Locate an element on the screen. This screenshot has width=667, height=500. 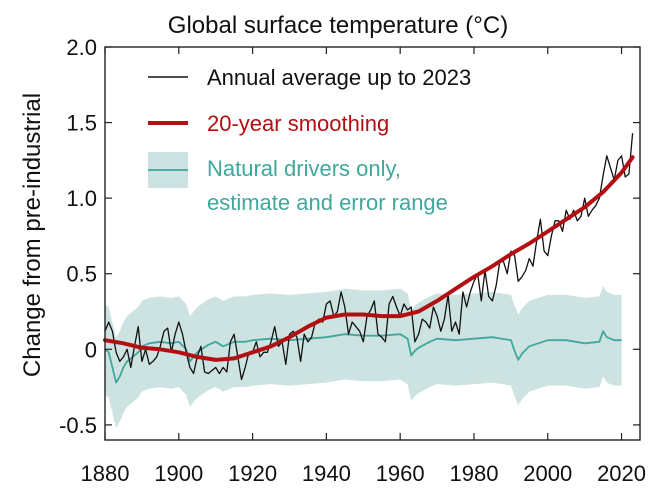
y-tick-label: 2.0 is located at coordinates (81, 47).